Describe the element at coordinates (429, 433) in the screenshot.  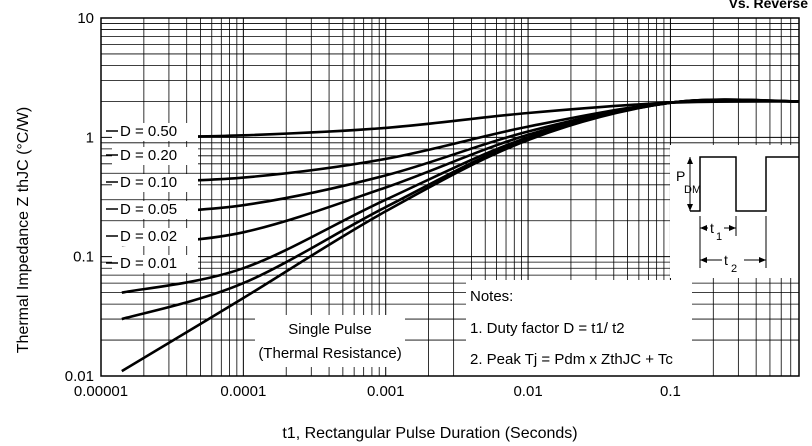
I see `x-axis-label: t1, Rectangular Pulse Duration (Seconds)` at that location.